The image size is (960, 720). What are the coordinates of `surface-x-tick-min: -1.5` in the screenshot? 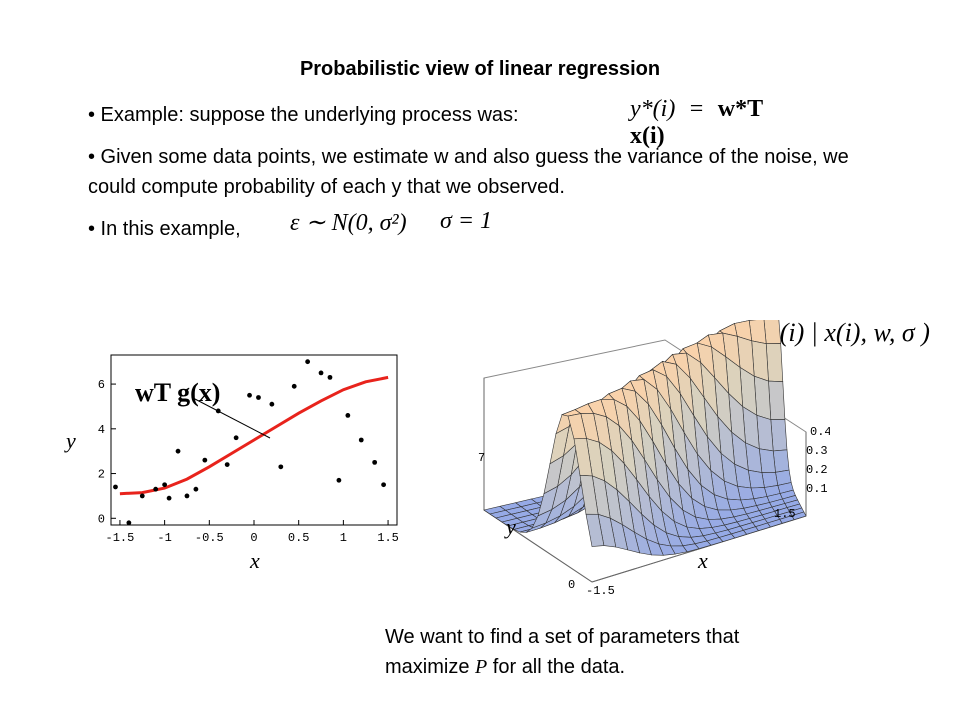 It's located at (600, 591).